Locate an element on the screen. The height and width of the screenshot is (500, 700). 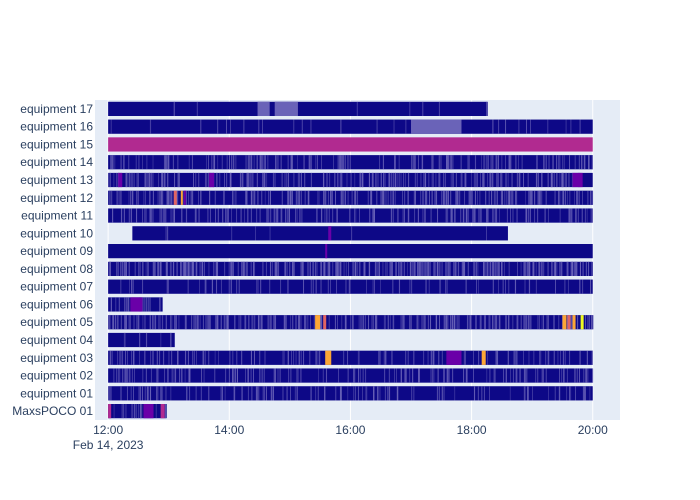
y-tick-label: equipment 06 is located at coordinates (56, 304).